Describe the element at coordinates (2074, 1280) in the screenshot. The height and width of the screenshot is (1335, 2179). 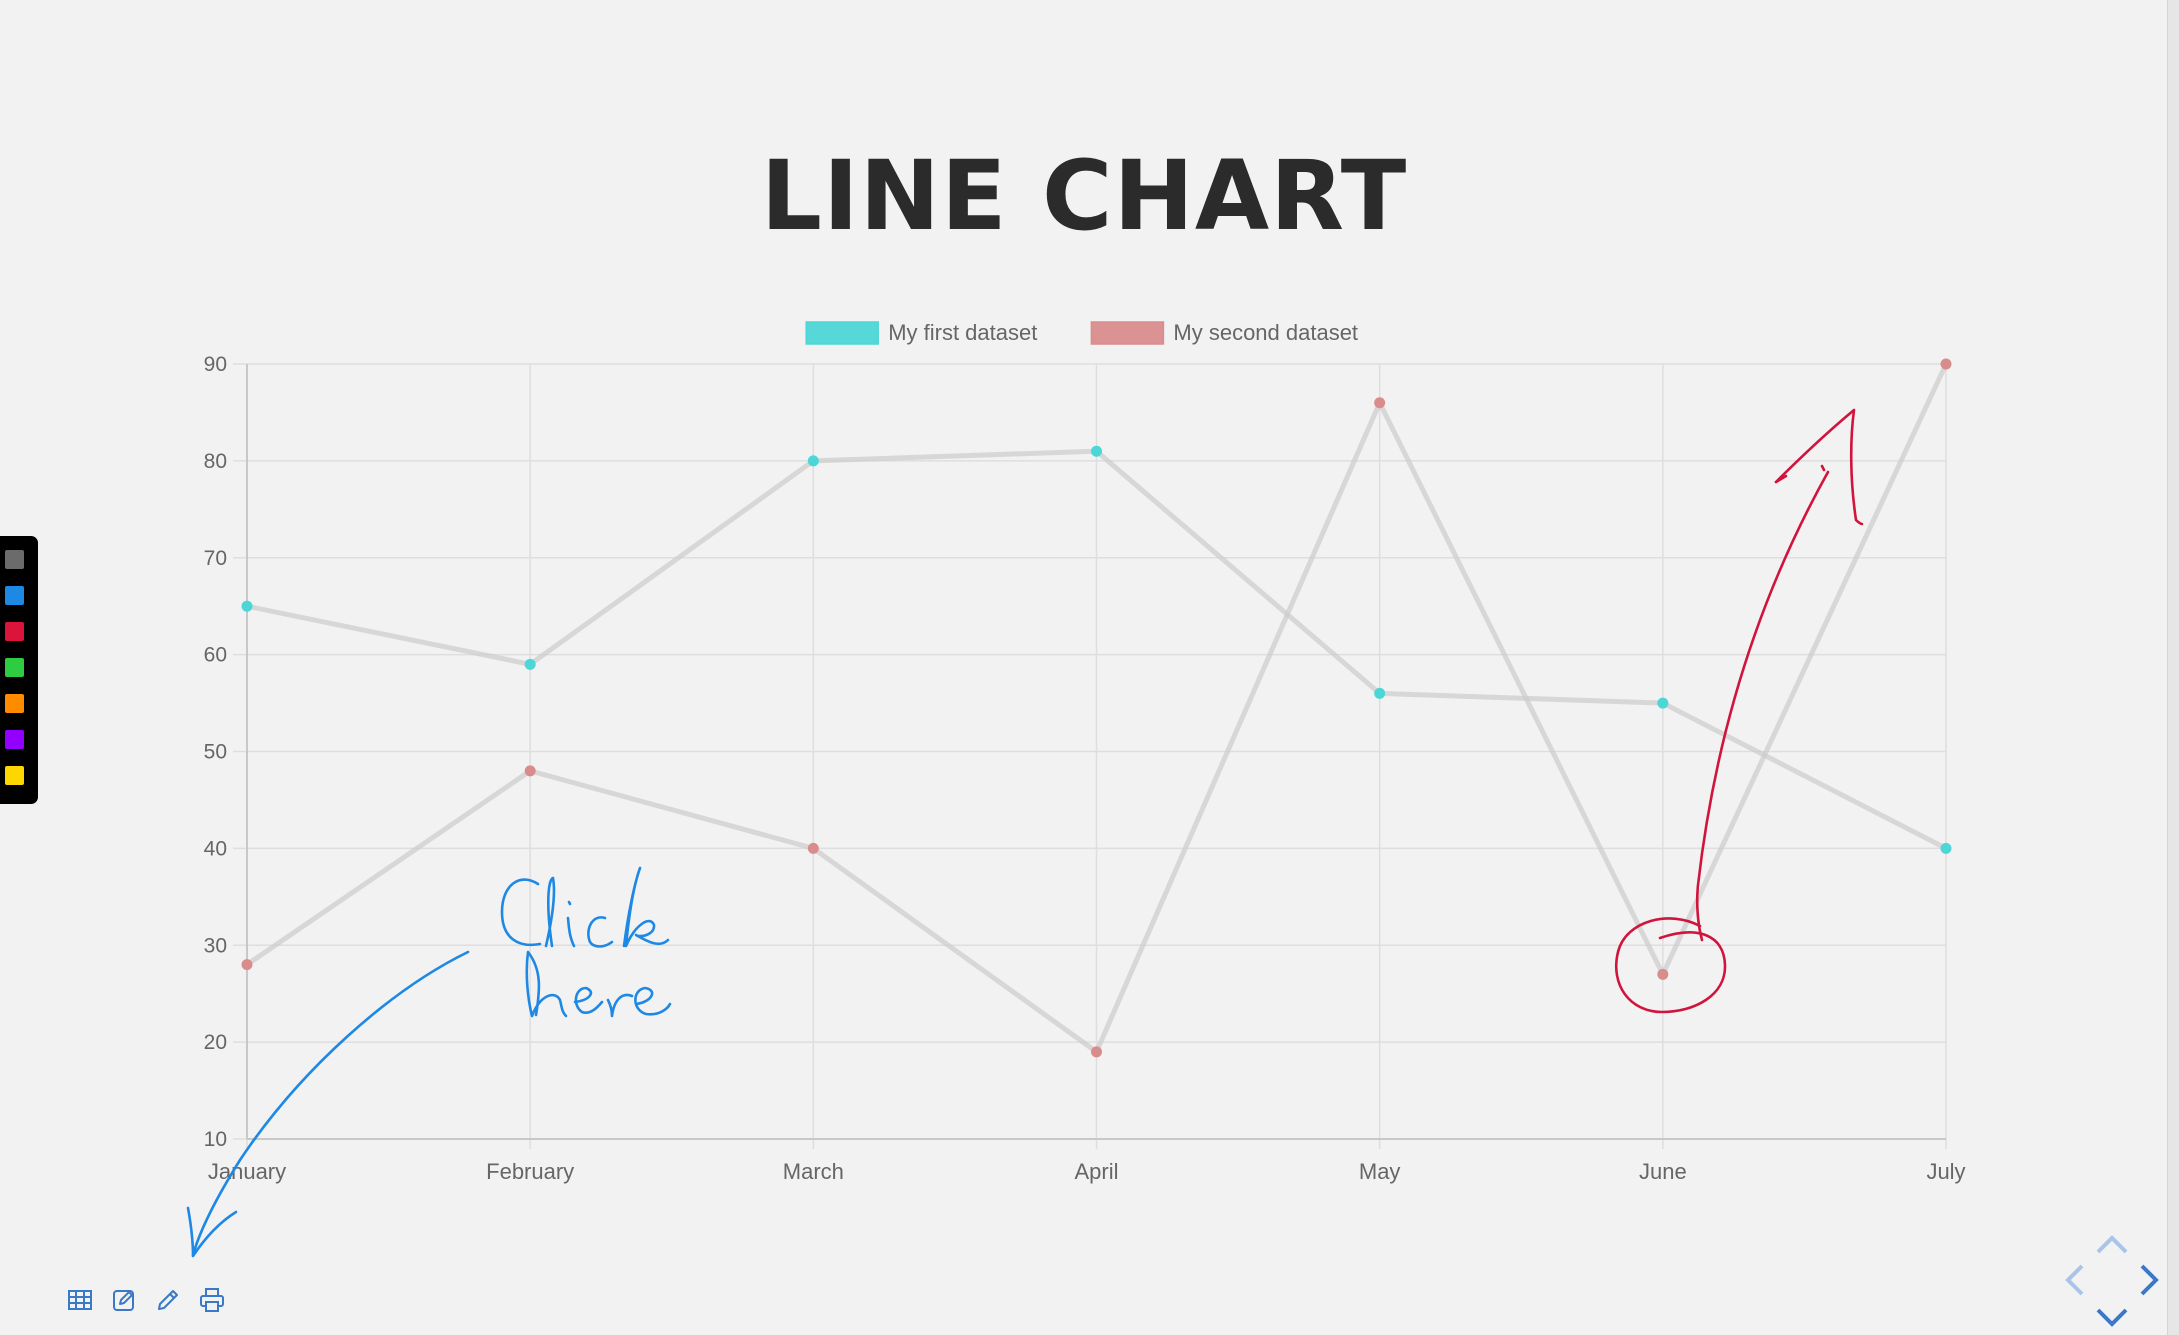
I see `nav-left-icon` at that location.